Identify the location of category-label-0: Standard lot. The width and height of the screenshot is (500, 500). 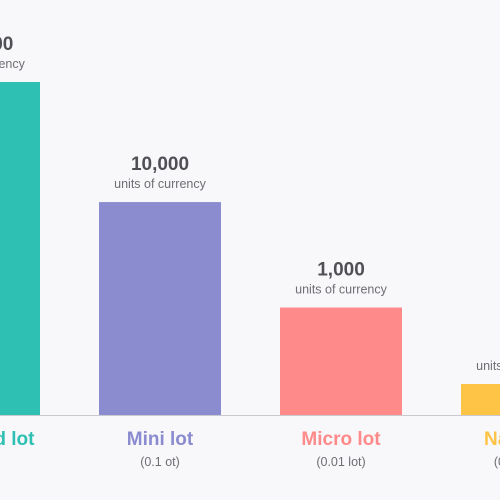
(17, 439).